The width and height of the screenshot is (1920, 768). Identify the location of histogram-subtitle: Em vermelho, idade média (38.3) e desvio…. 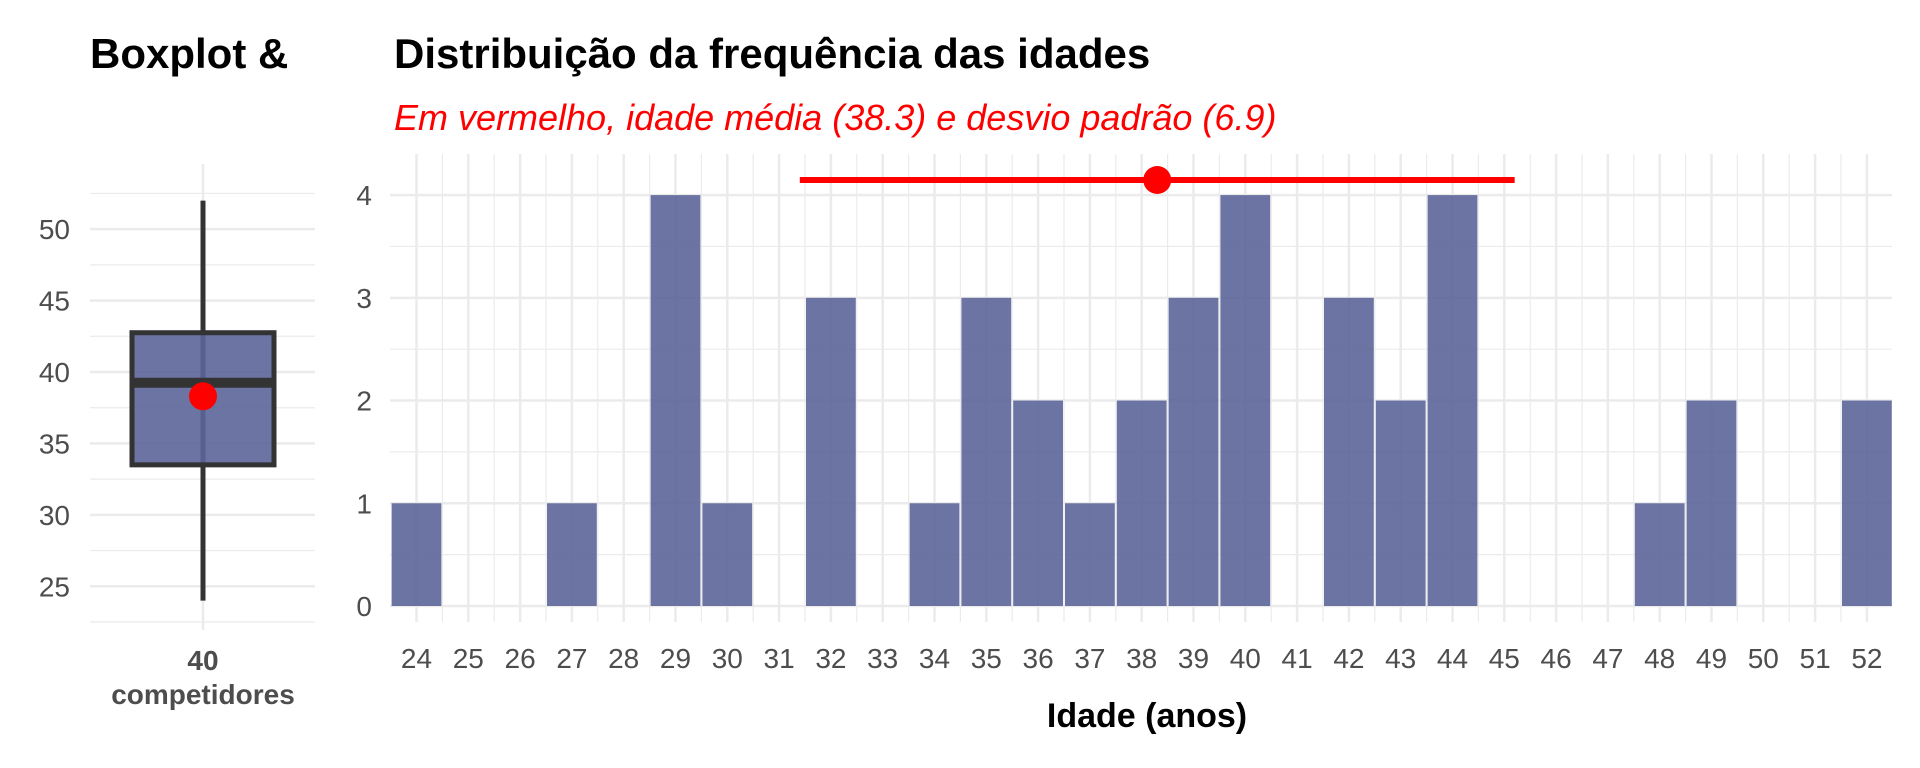
(835, 117).